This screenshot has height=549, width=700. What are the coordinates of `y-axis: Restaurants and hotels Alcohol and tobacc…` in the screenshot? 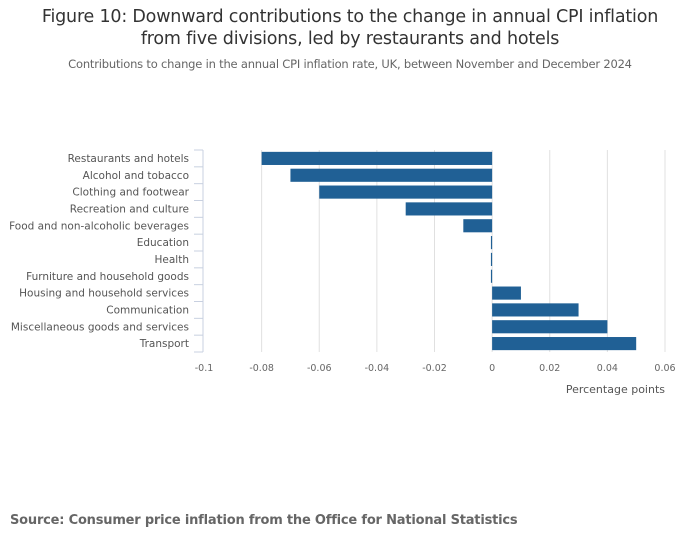 It's located at (106, 251).